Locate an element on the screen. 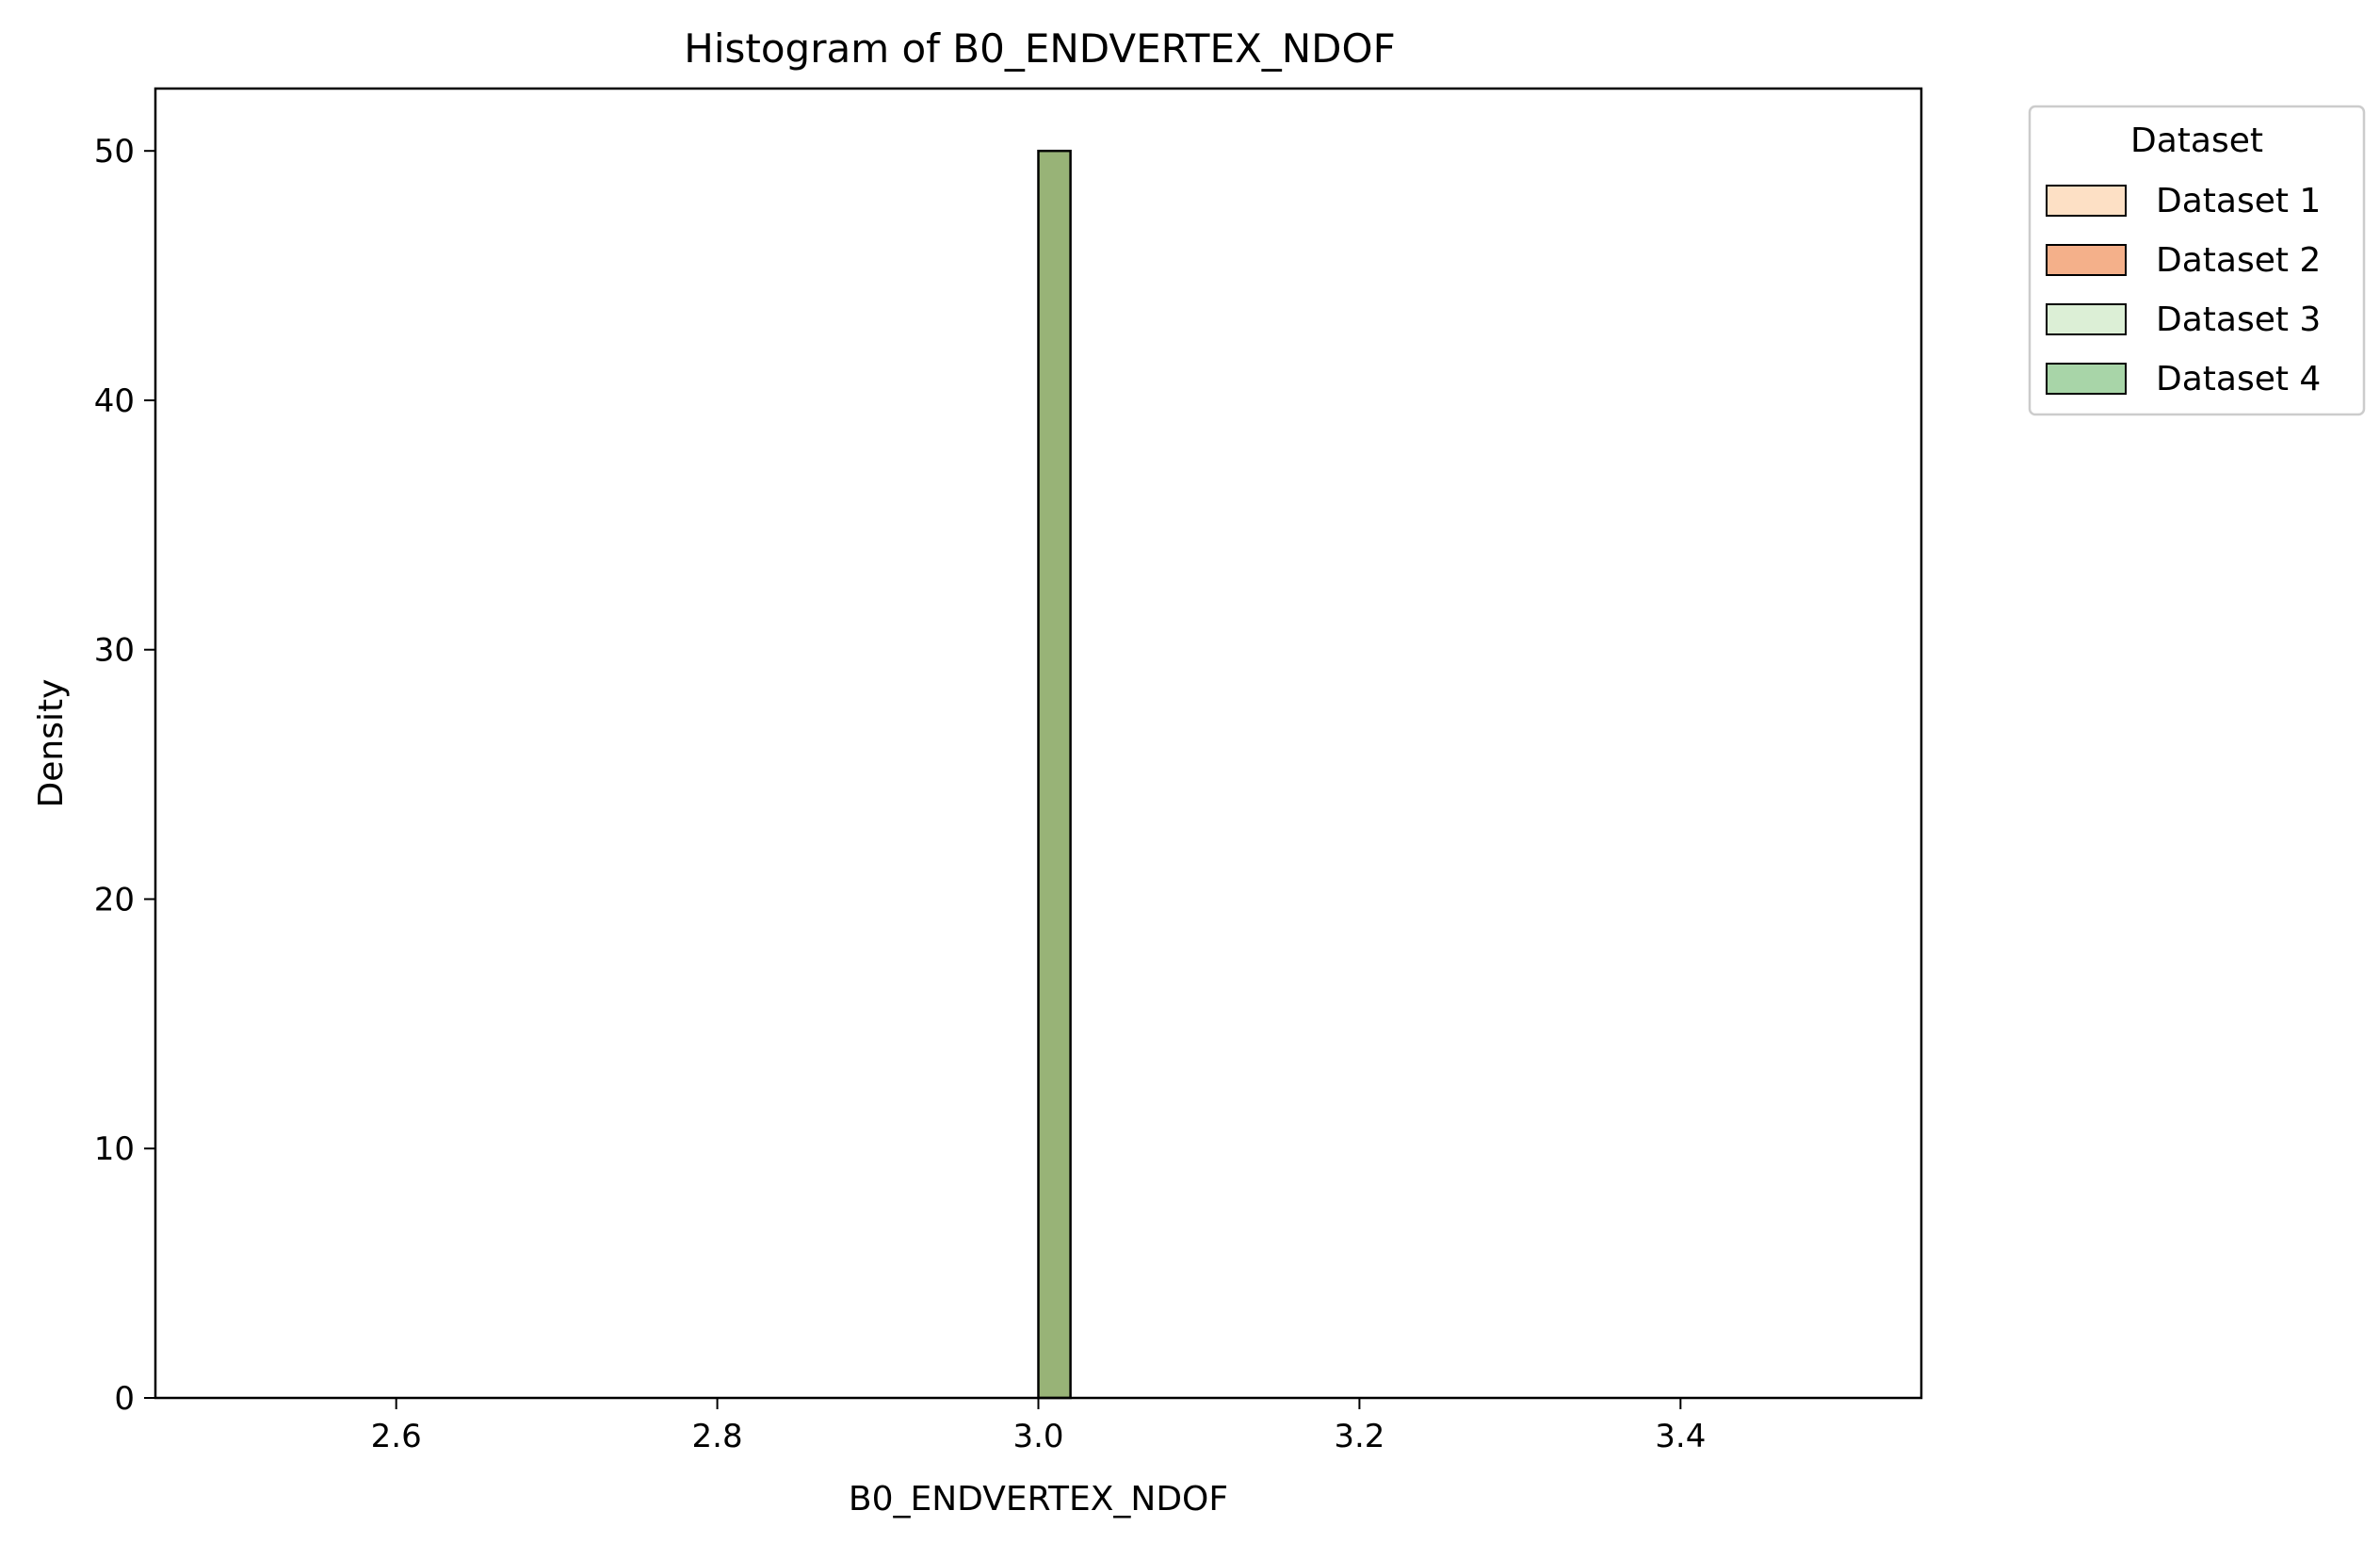  bars-layer is located at coordinates (1054, 774).